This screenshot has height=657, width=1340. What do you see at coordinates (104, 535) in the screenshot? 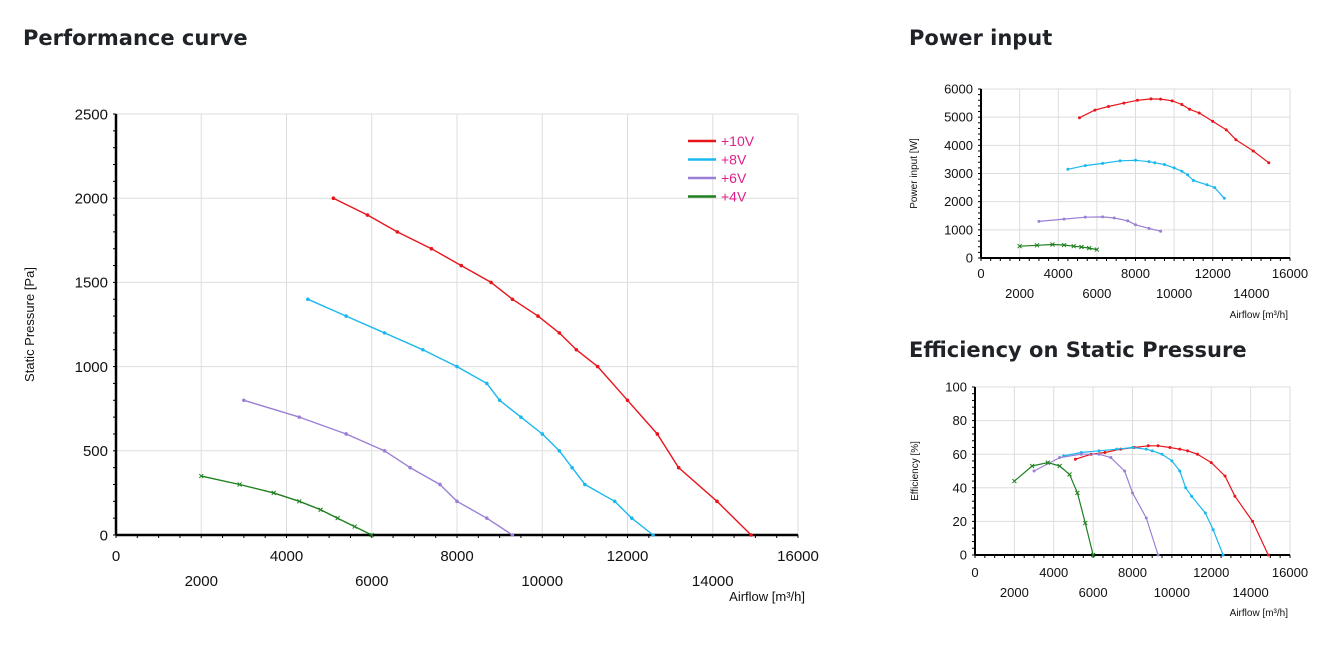
I see `y-tick-label: 0` at bounding box center [104, 535].